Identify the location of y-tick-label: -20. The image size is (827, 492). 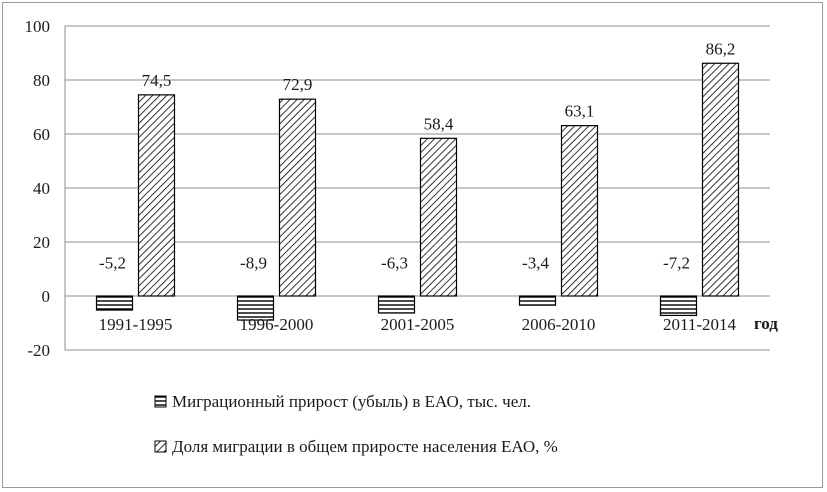
(38, 350).